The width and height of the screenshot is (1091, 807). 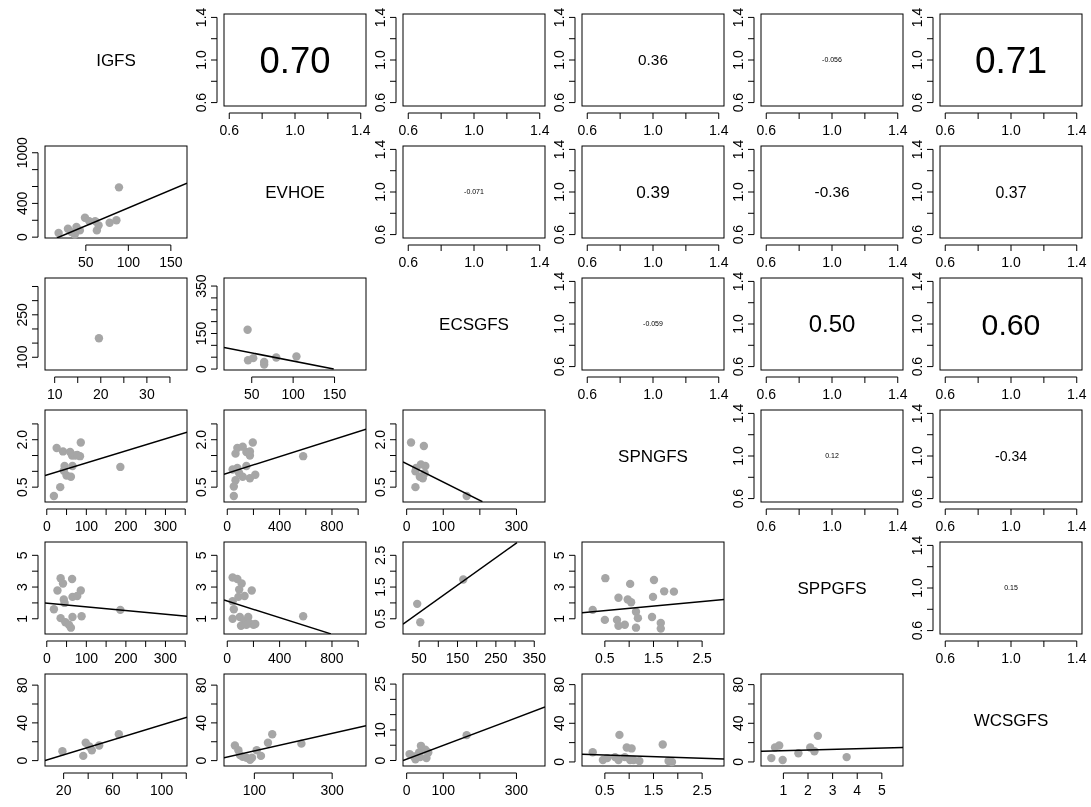 What do you see at coordinates (559, 723) in the screenshot?
I see `y-tick-label: 40` at bounding box center [559, 723].